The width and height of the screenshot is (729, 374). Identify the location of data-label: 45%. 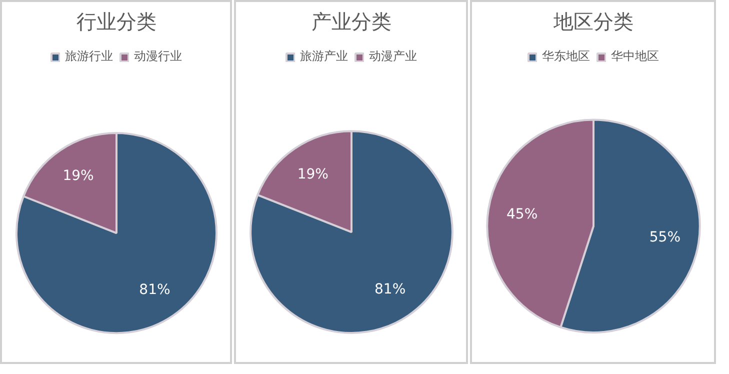
(522, 214).